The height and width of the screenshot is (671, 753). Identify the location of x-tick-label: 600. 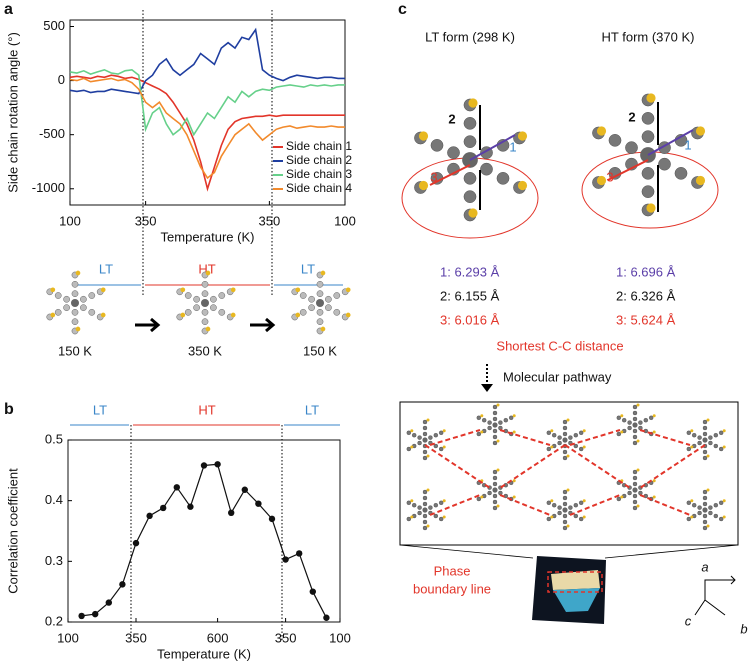
(218, 637).